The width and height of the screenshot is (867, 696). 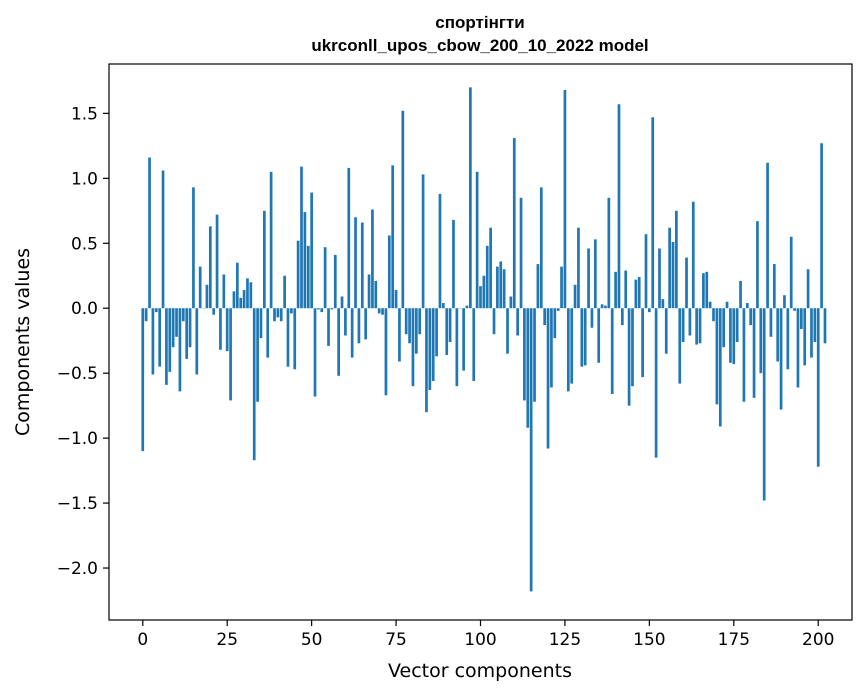 What do you see at coordinates (479, 22) in the screenshot?
I see `chart-title: спортінгти` at bounding box center [479, 22].